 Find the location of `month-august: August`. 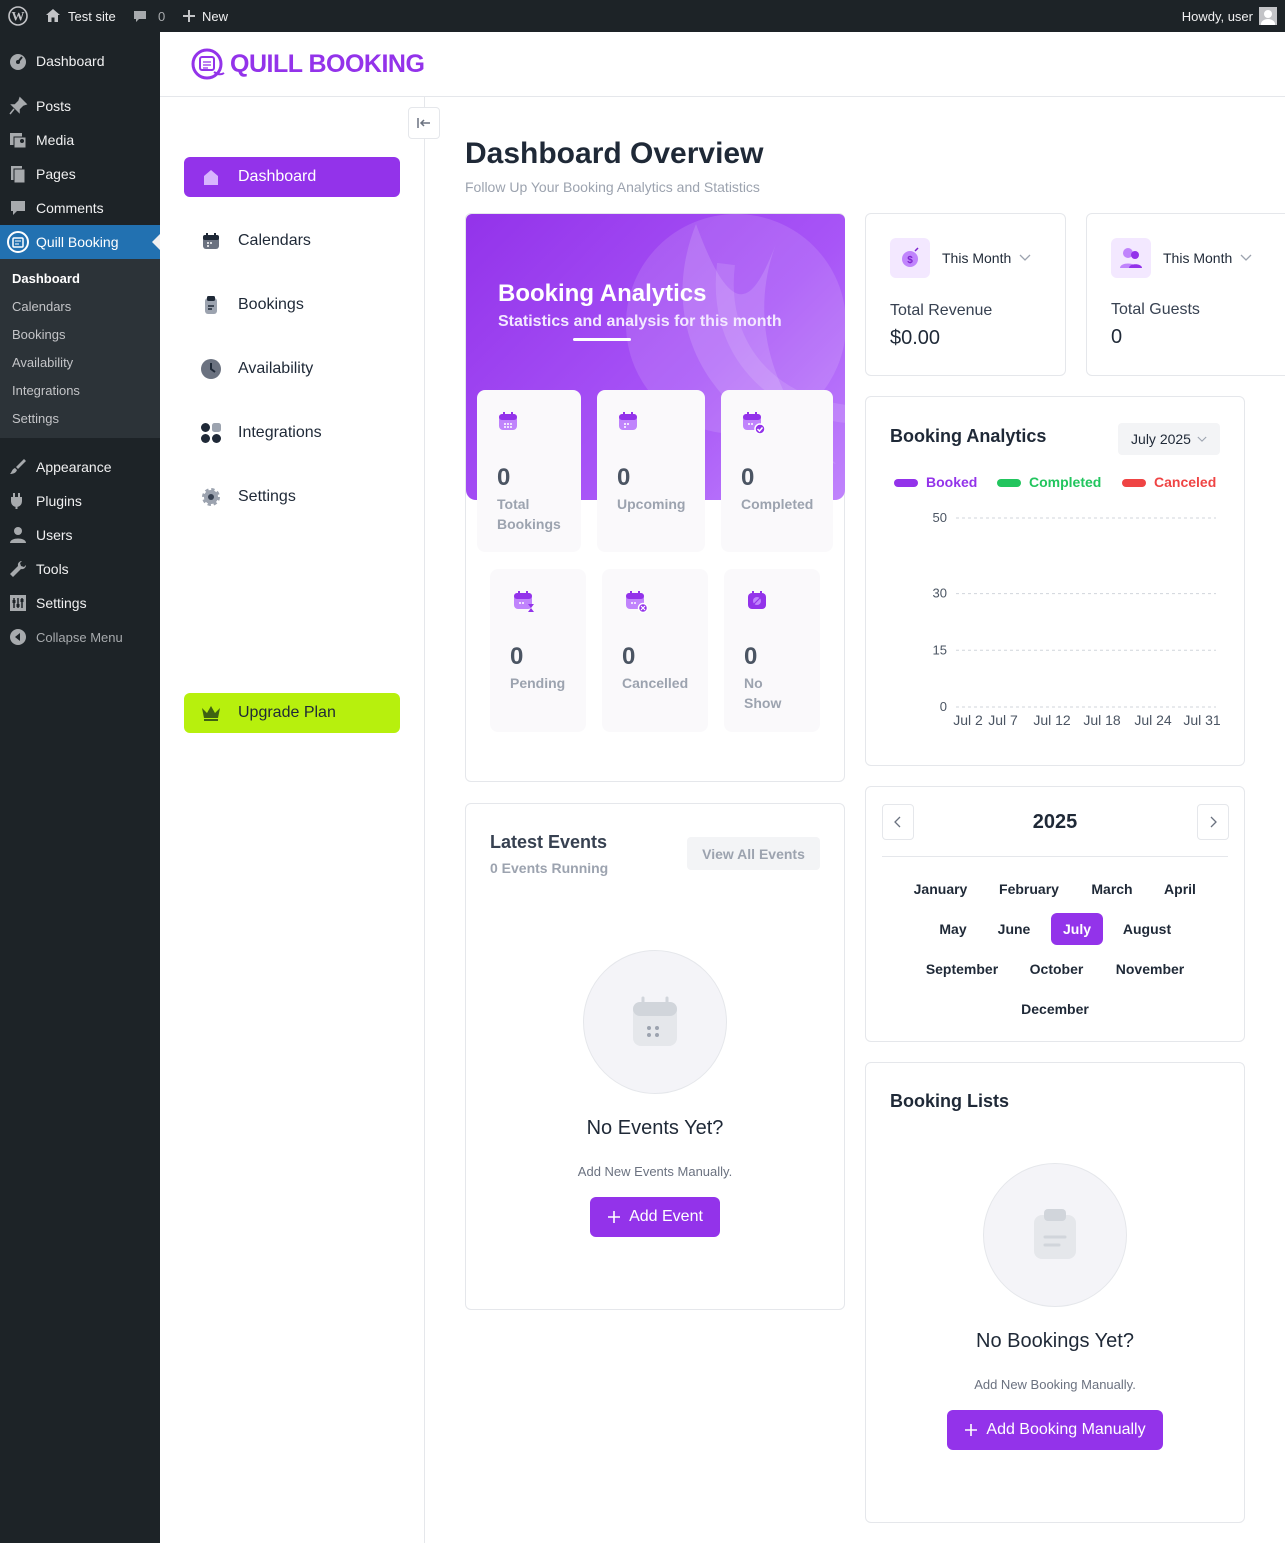

month-august: August is located at coordinates (1147, 929).